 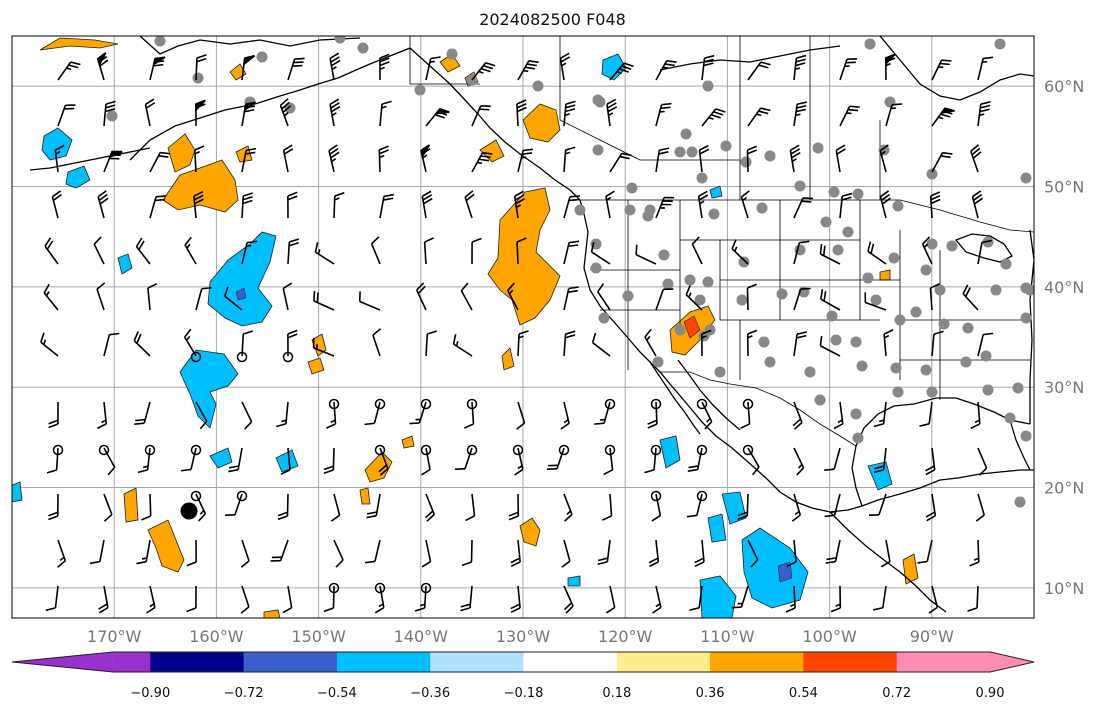 I want to click on us-west-coast, so click(x=721, y=356).